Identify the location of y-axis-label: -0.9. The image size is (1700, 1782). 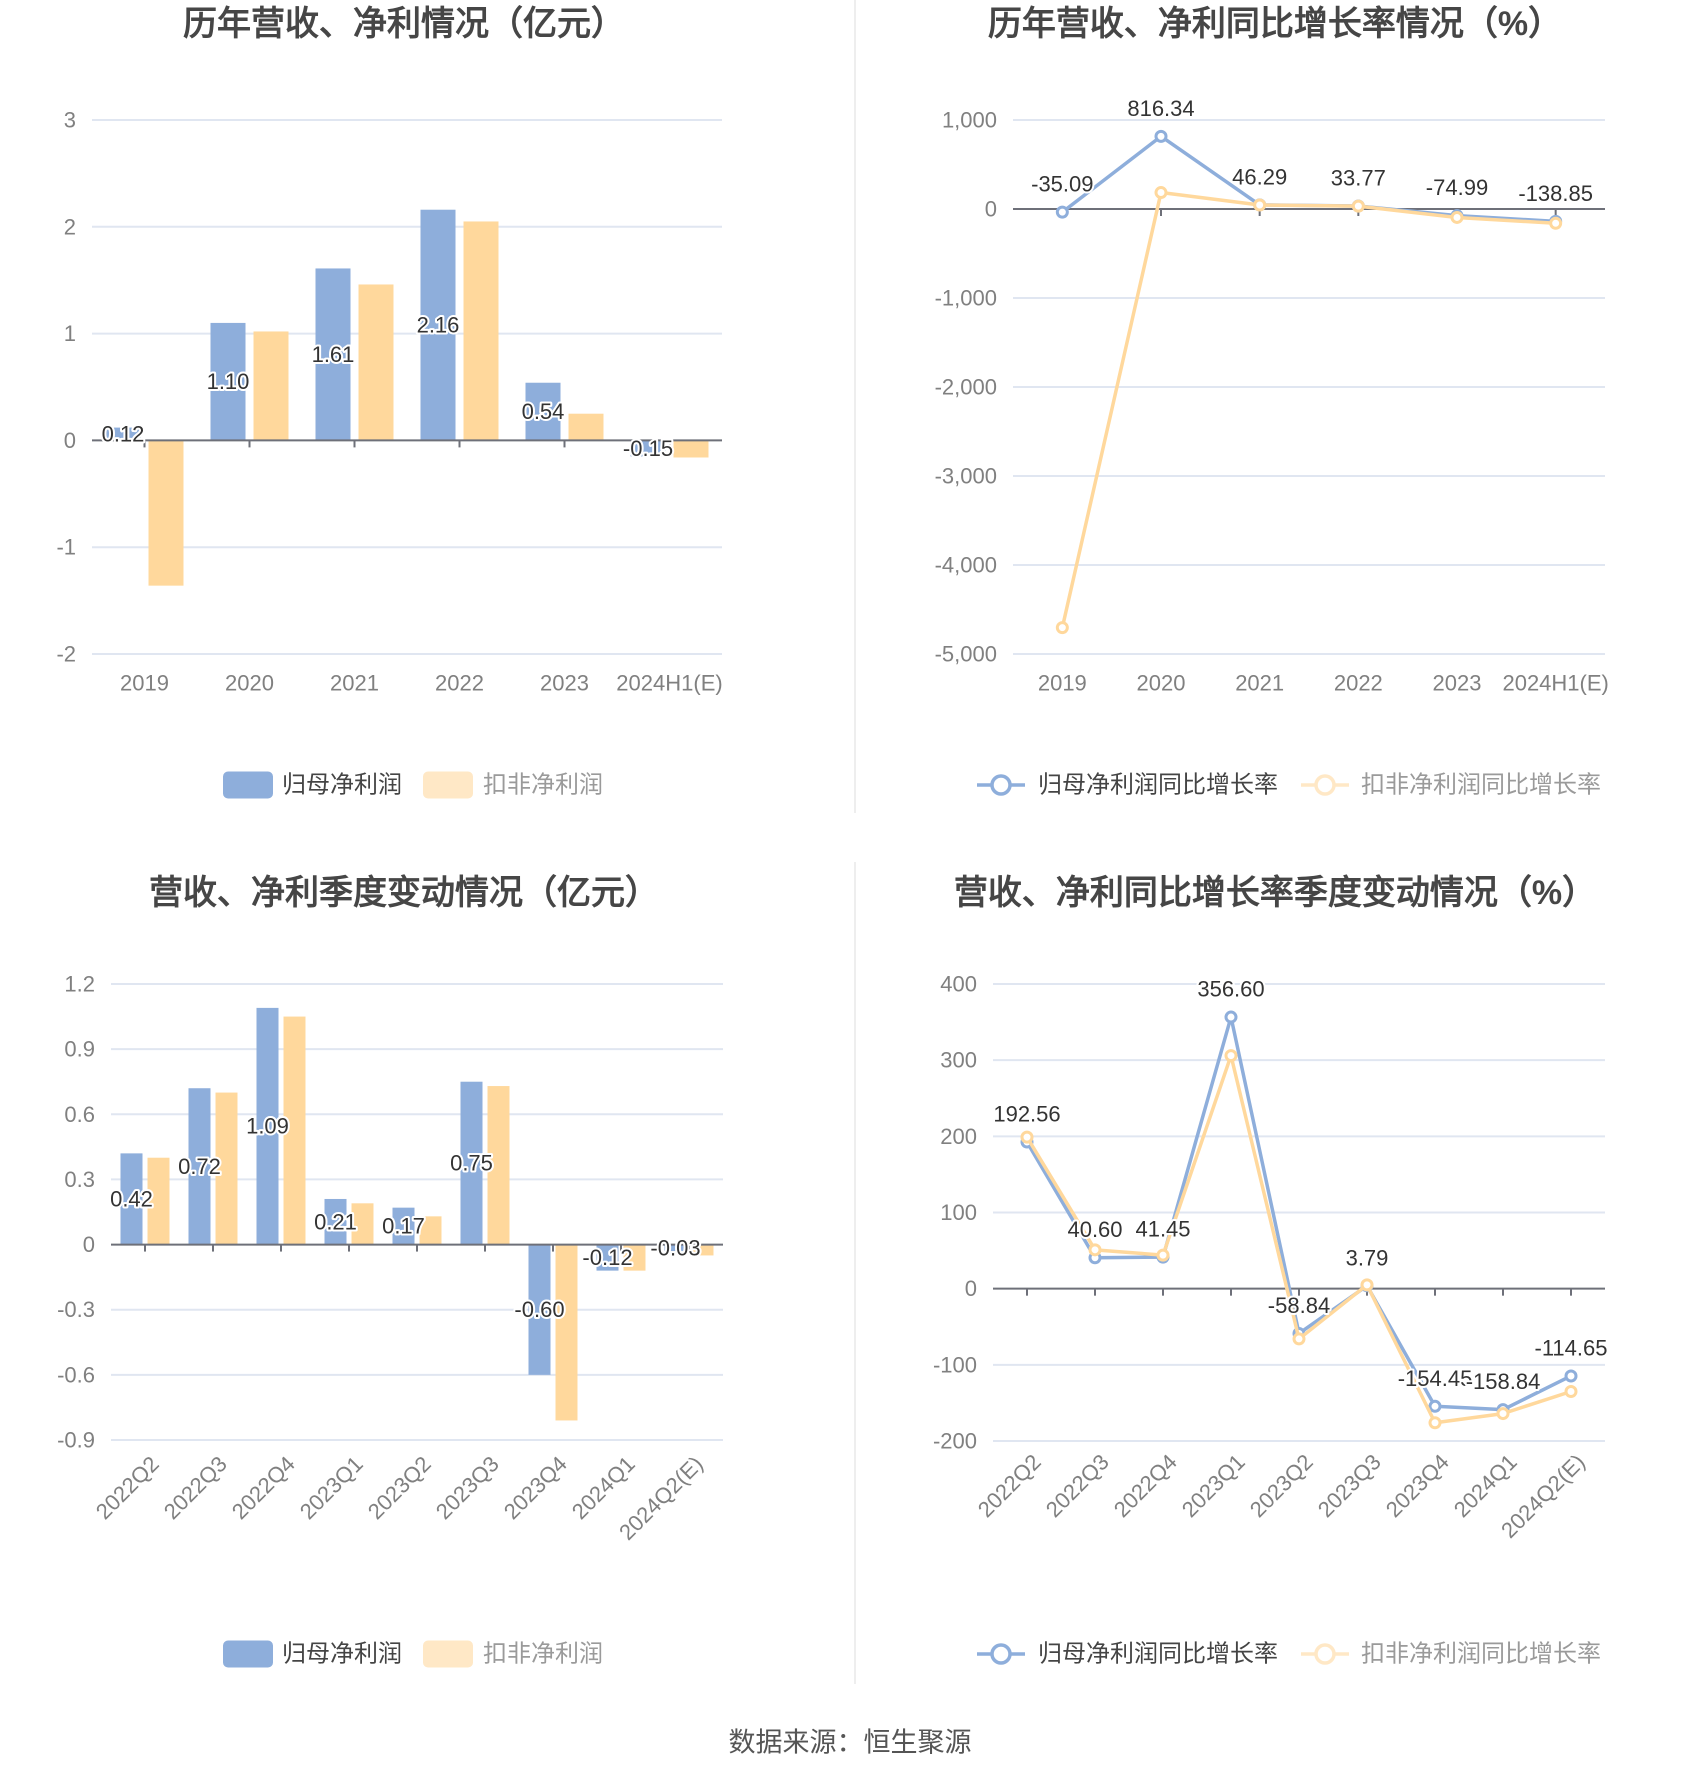
(76, 1440).